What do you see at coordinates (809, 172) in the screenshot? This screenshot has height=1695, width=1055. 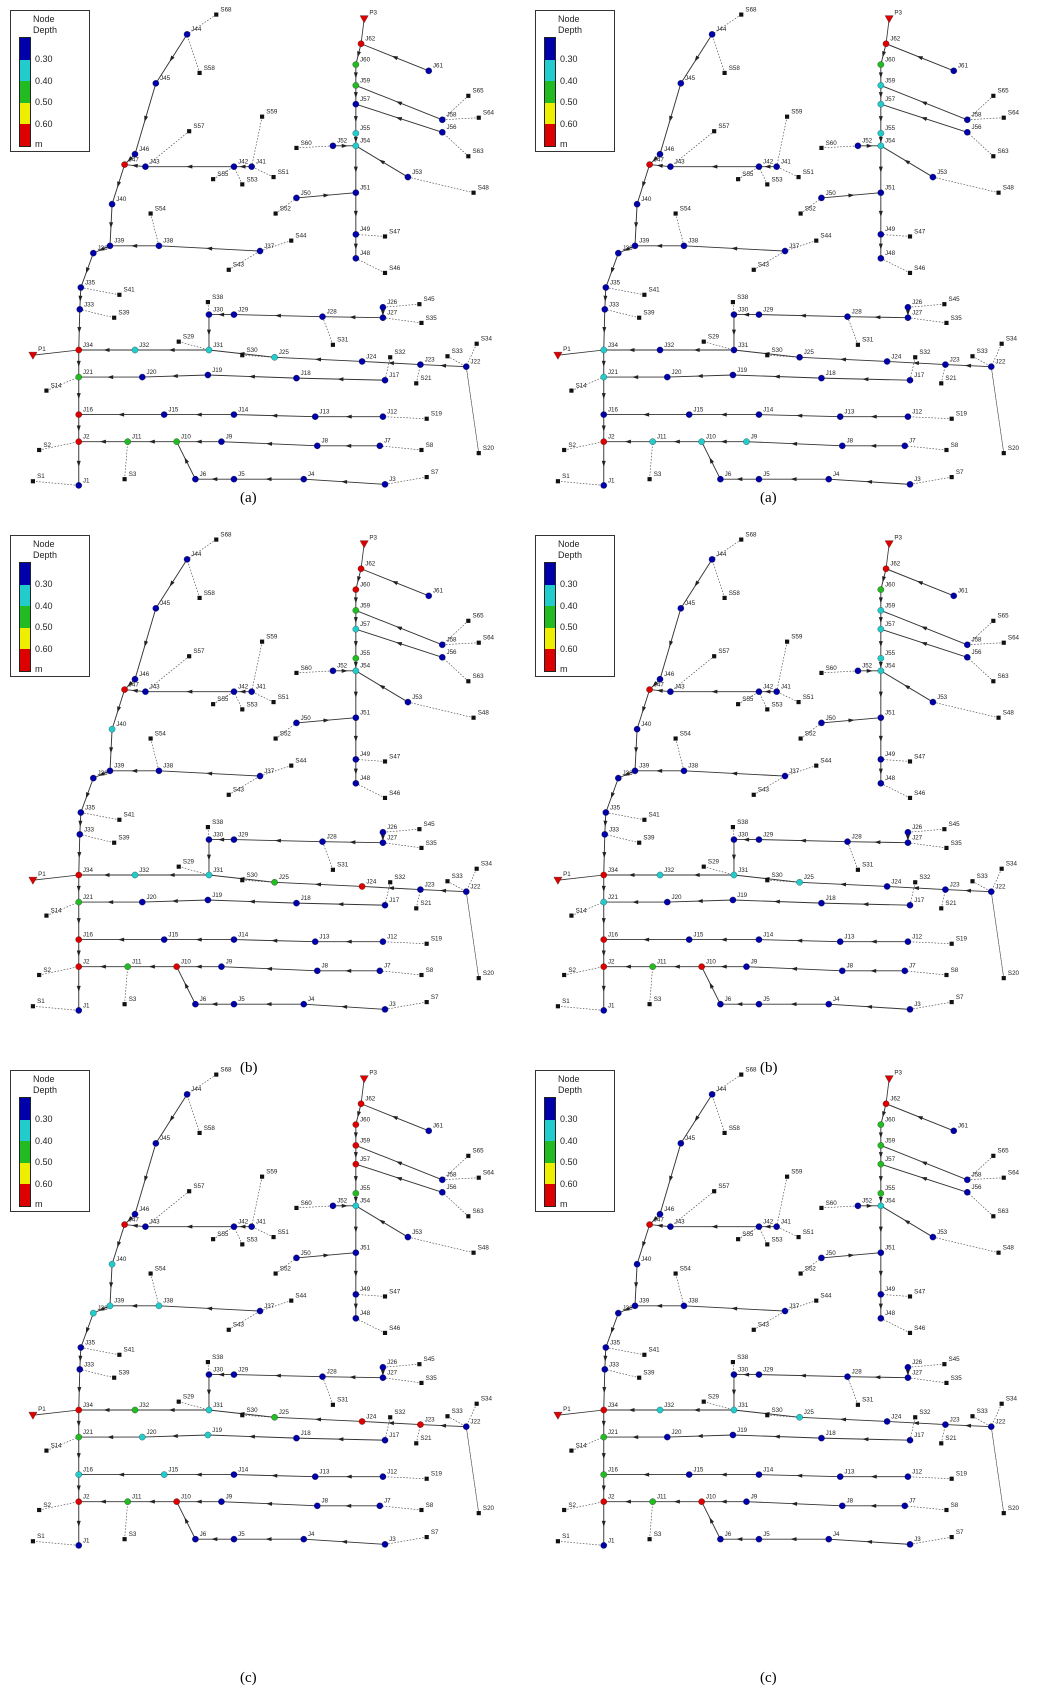 I see `subcatchment-label: S51` at bounding box center [809, 172].